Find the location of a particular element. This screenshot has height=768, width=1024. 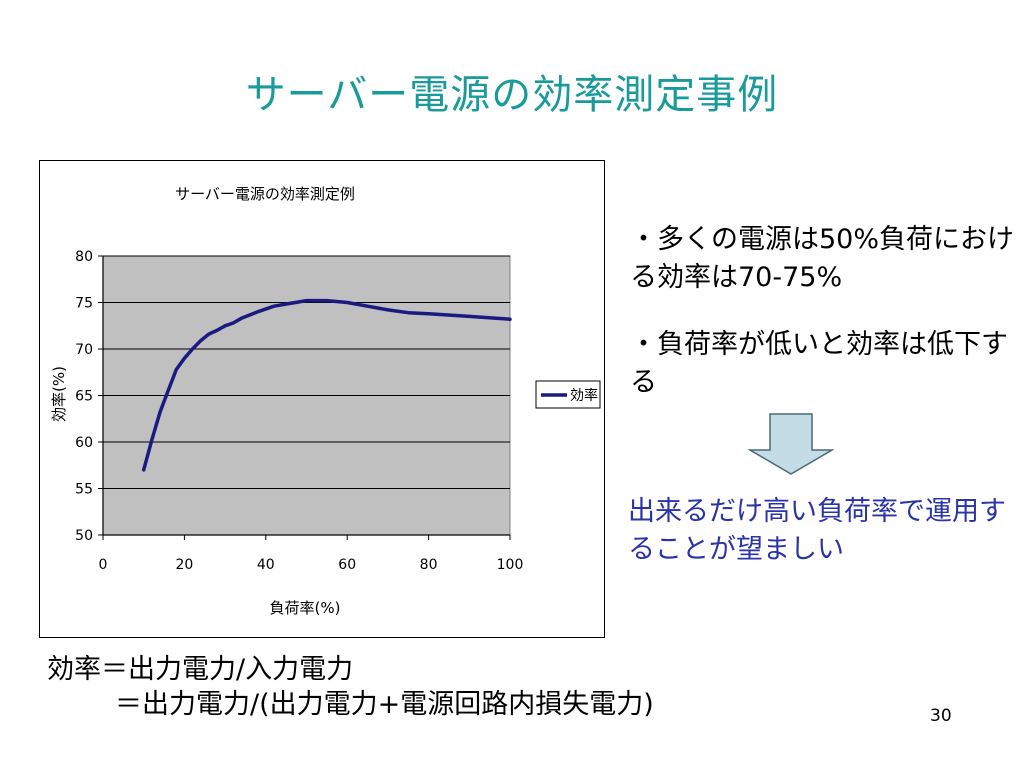

y-tick-label: 65 is located at coordinates (84, 397).